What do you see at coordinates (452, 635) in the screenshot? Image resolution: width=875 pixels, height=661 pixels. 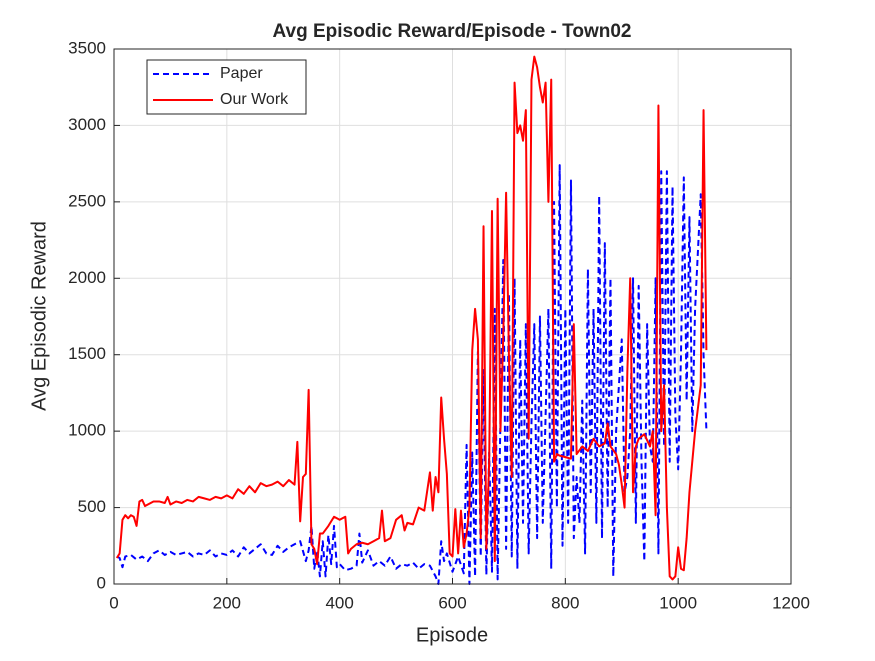 I see `x-axis-label: Episode` at bounding box center [452, 635].